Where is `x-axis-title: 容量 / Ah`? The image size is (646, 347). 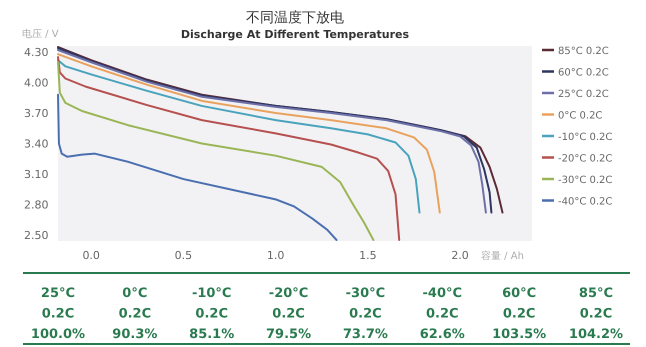 x-axis-title: 容量 / Ah is located at coordinates (502, 256).